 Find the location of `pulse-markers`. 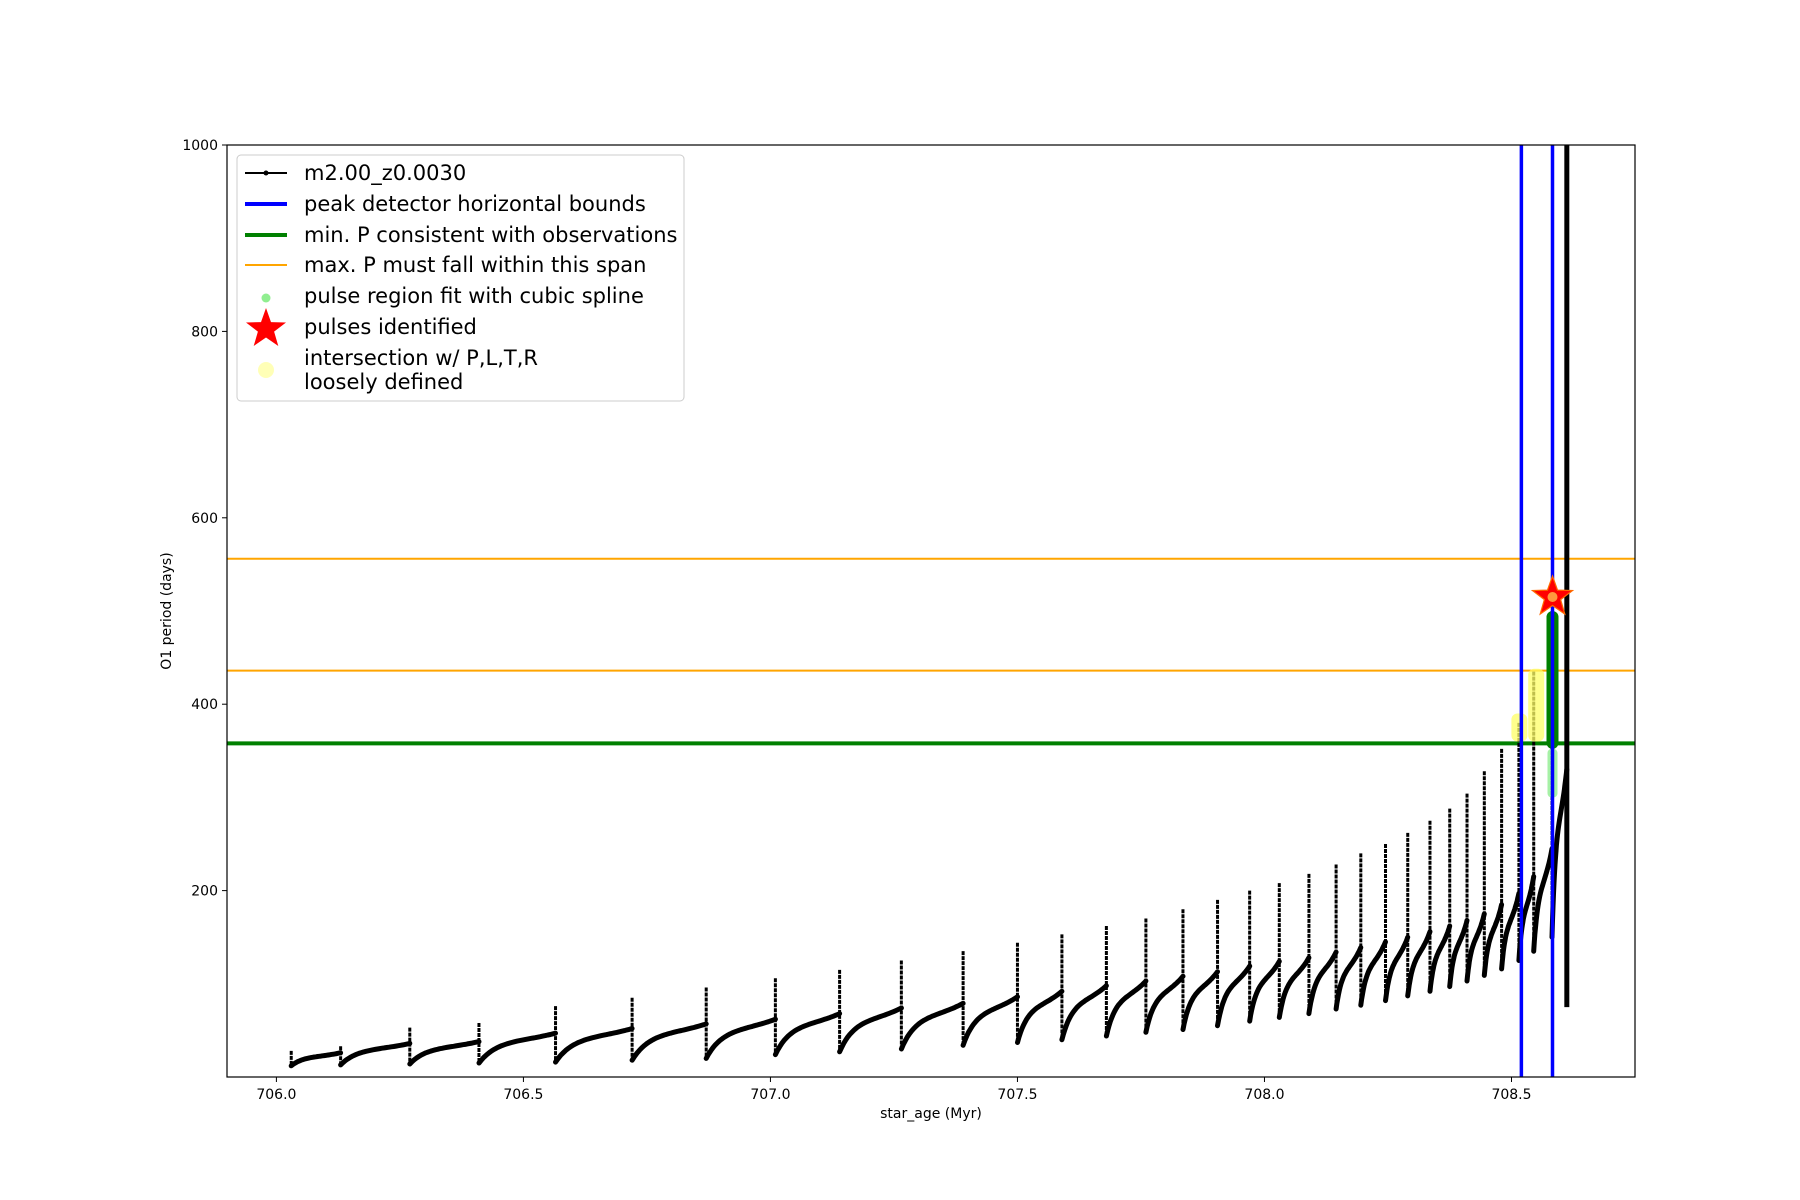

pulse-markers is located at coordinates (1552, 595).